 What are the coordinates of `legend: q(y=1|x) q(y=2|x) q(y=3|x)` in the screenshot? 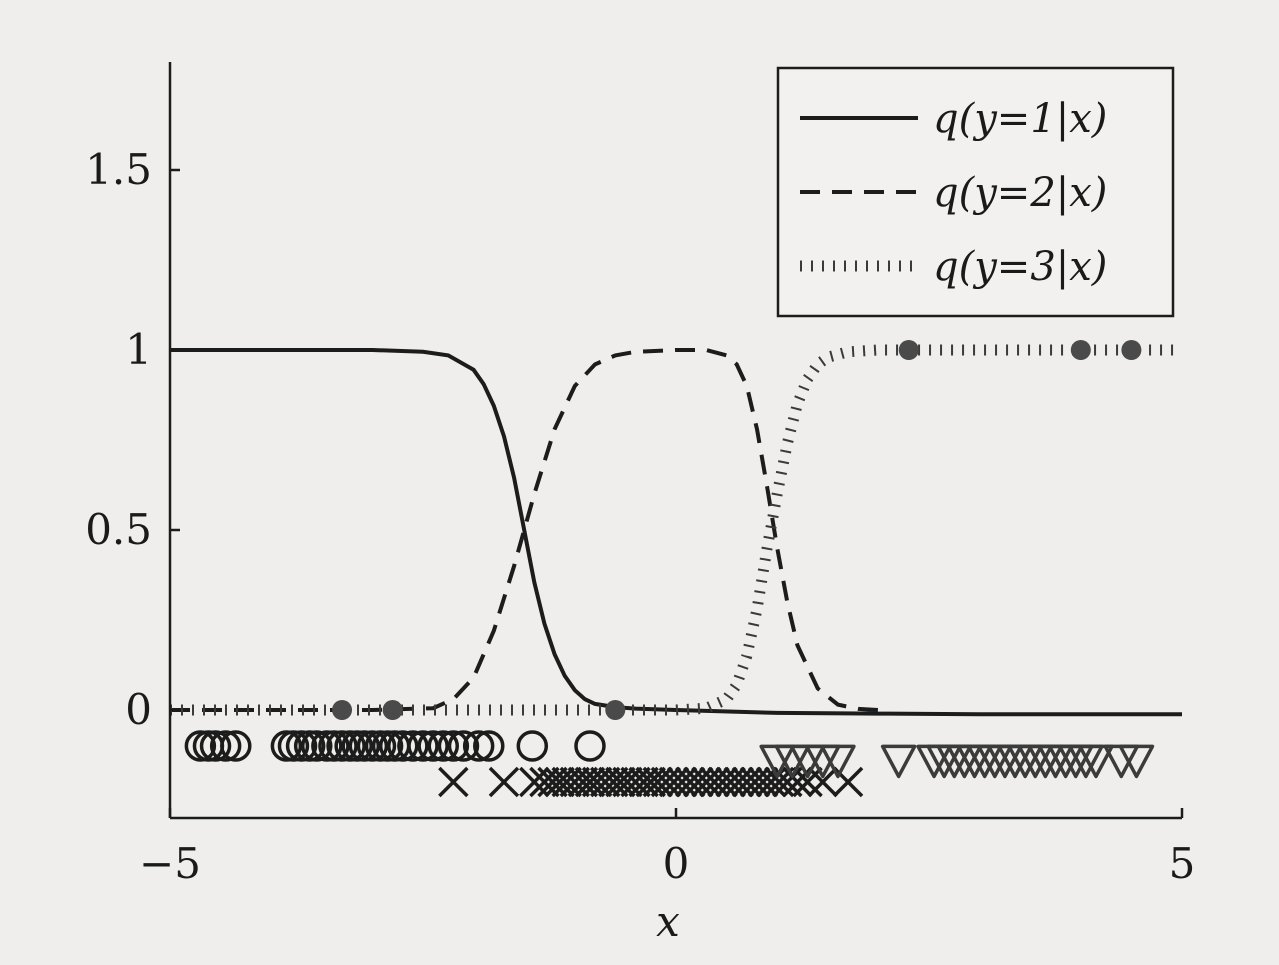 It's located at (975, 192).